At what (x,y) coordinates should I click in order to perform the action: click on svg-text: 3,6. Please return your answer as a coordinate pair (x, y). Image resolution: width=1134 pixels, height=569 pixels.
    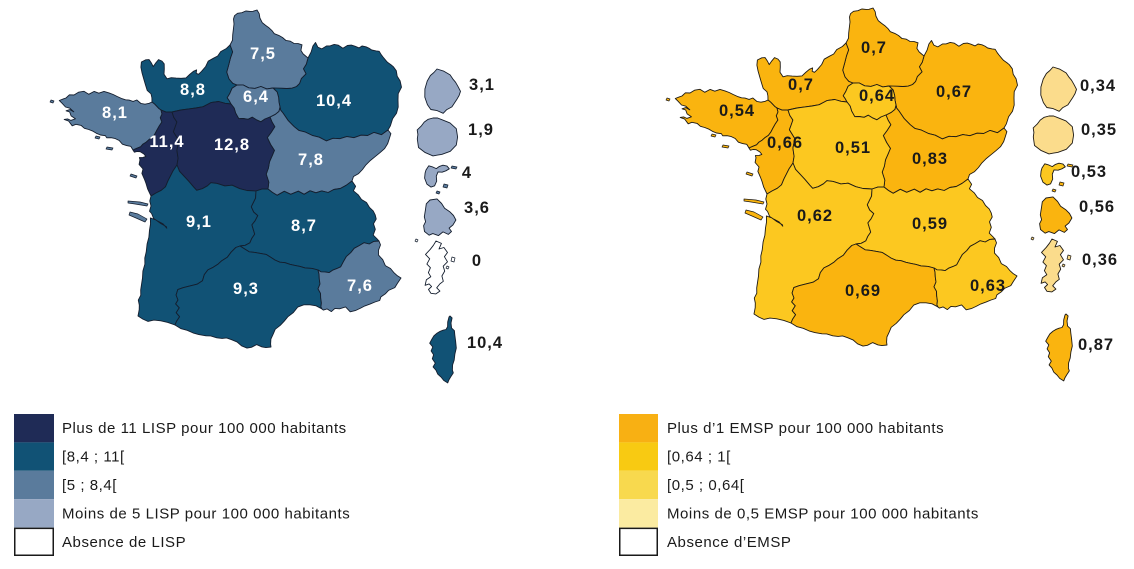
    Looking at the image, I should click on (477, 208).